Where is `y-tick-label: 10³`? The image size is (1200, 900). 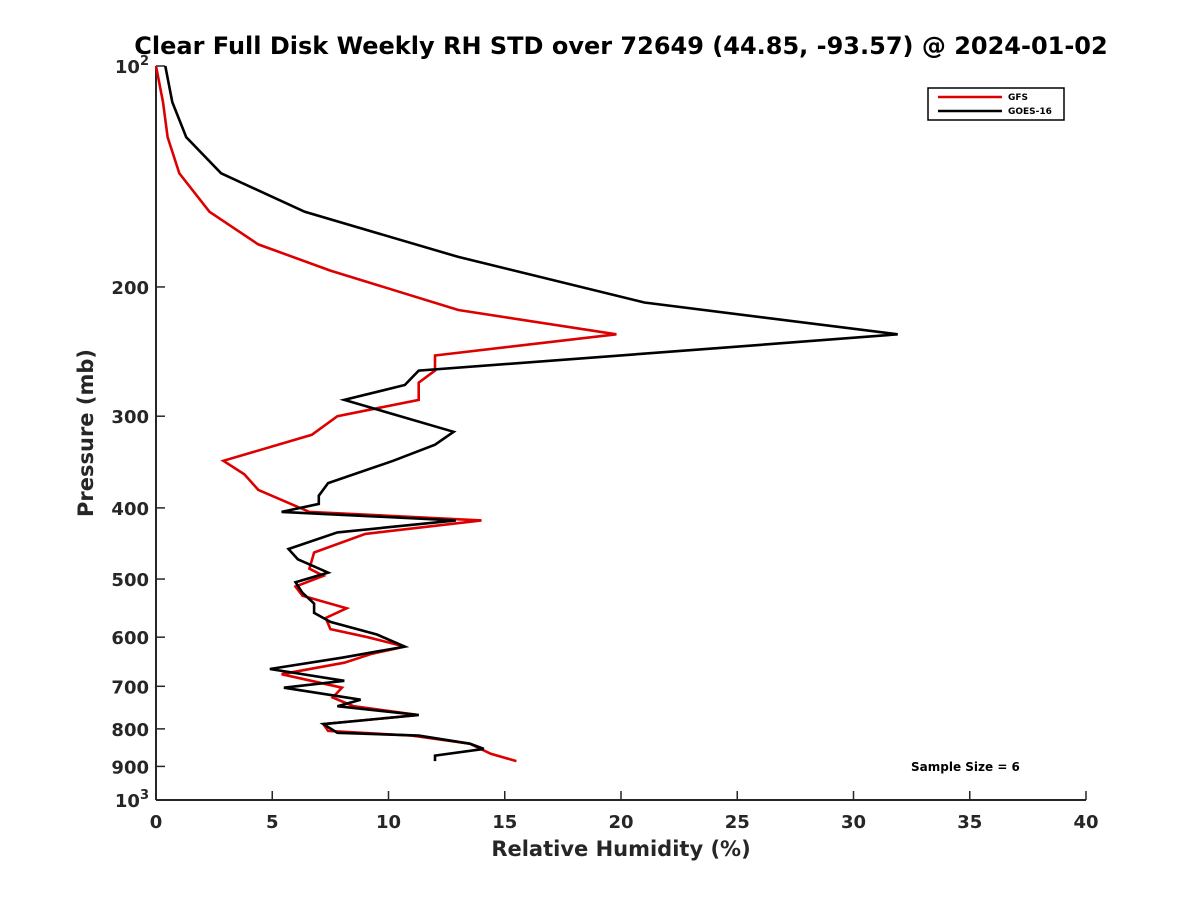
y-tick-label: 10³ is located at coordinates (132, 800).